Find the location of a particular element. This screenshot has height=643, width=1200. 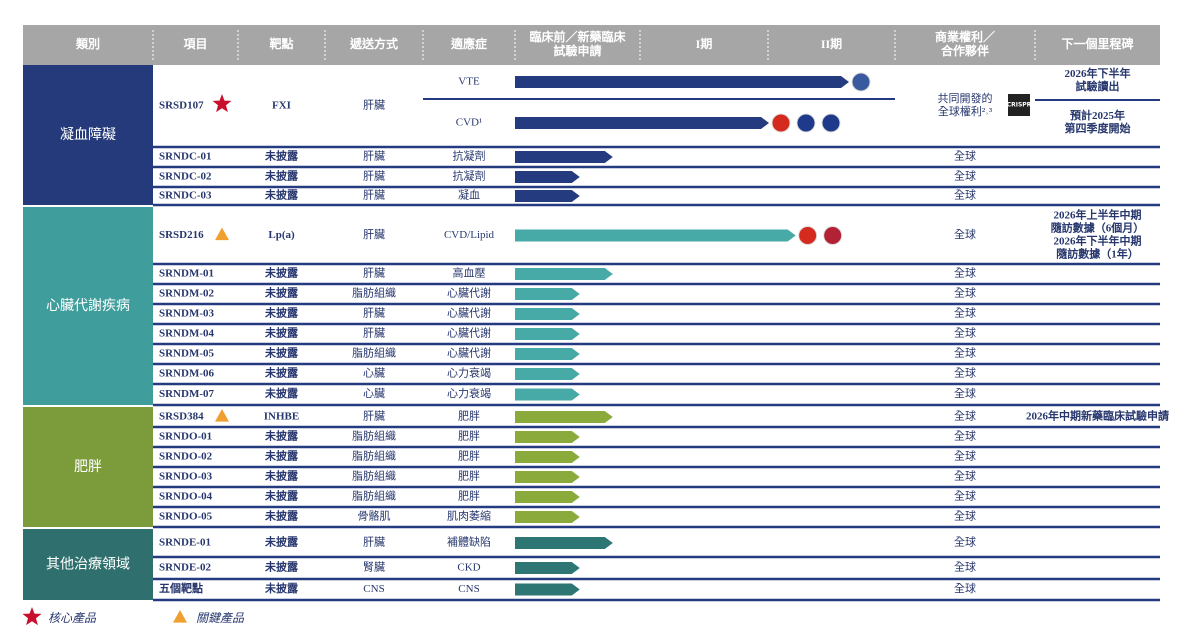

milestone: 2026年中期新藥臨床試驗申請 is located at coordinates (1097, 416).